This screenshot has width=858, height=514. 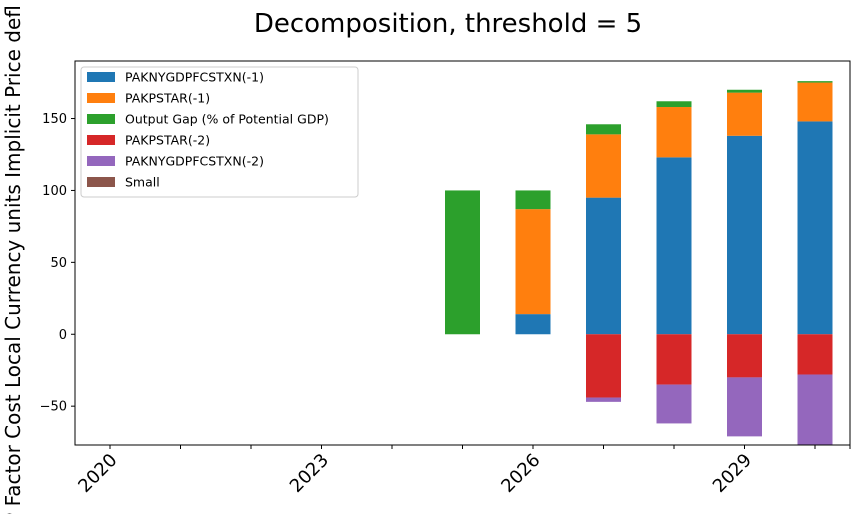 What do you see at coordinates (227, 119) in the screenshot?
I see `legend-label: Output Gap (% of Potential GDP)` at bounding box center [227, 119].